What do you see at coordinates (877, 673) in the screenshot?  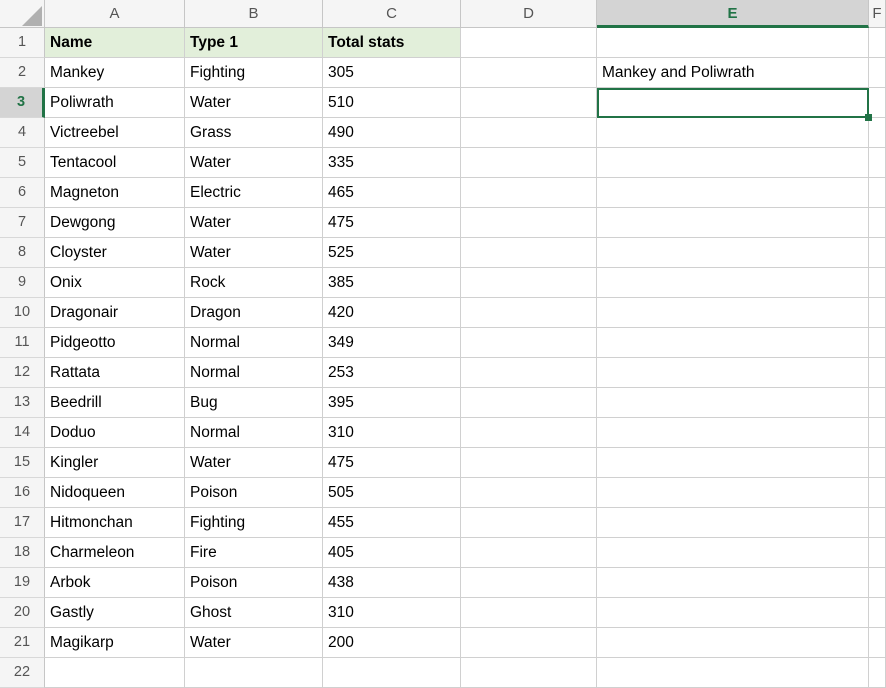 I see `cell-F22` at bounding box center [877, 673].